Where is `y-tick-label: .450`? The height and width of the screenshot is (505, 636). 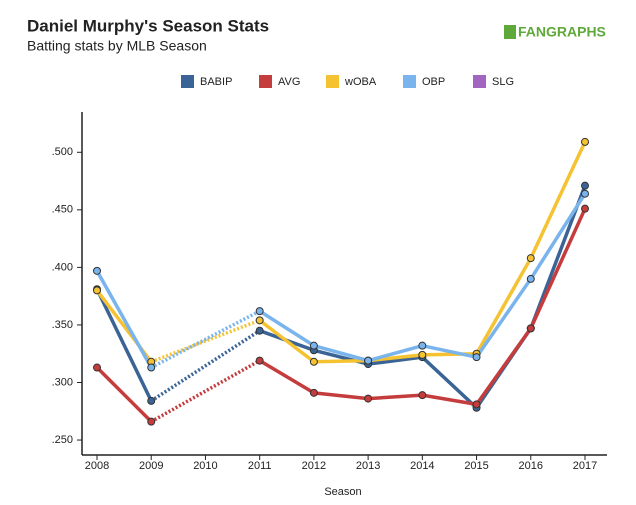
y-tick-label: .450 is located at coordinates (62, 210).